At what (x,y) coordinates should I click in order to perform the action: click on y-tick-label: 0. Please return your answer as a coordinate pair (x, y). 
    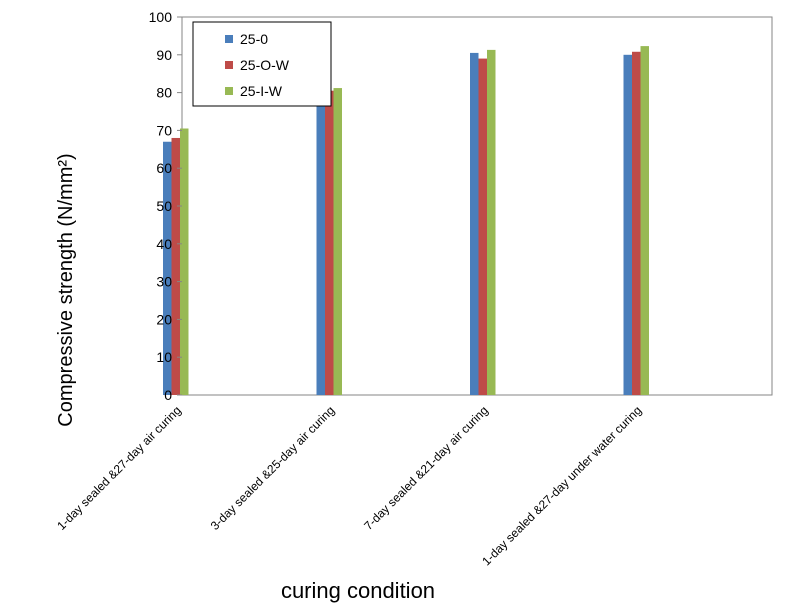
    Looking at the image, I should click on (168, 395).